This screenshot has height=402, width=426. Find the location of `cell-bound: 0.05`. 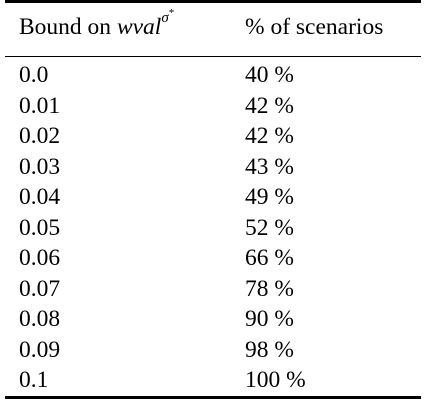

cell-bound: 0.05 is located at coordinates (40, 227).